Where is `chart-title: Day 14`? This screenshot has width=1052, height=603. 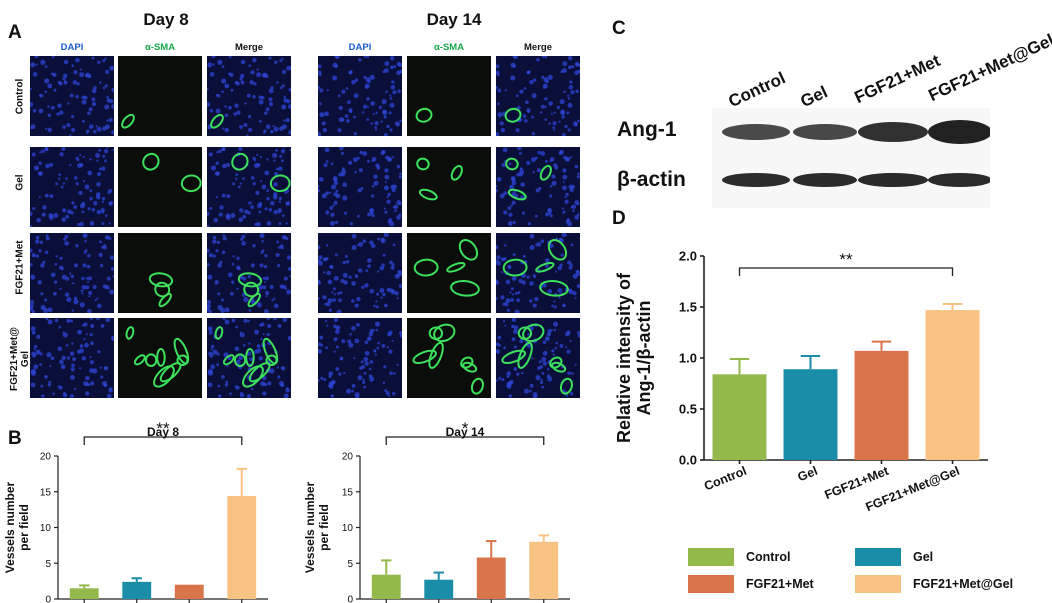
chart-title: Day 14 is located at coordinates (465, 432).